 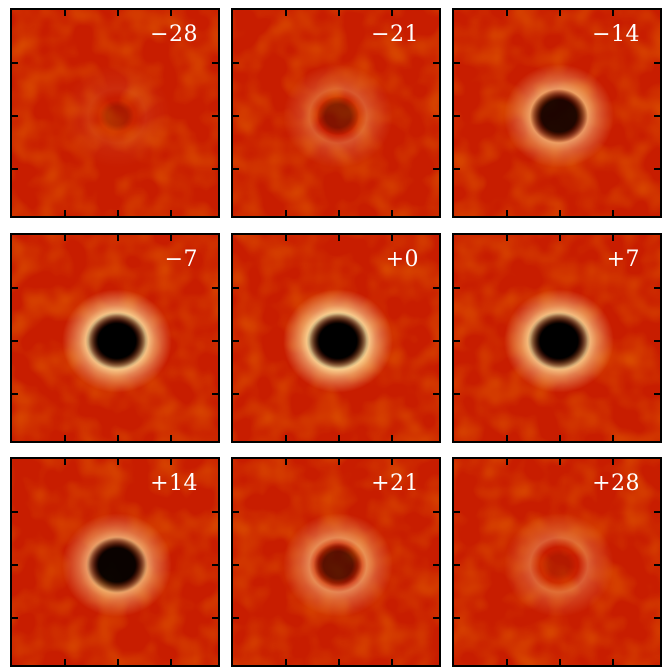 What do you see at coordinates (395, 34) in the screenshot?
I see `panel-label: −21` at bounding box center [395, 34].